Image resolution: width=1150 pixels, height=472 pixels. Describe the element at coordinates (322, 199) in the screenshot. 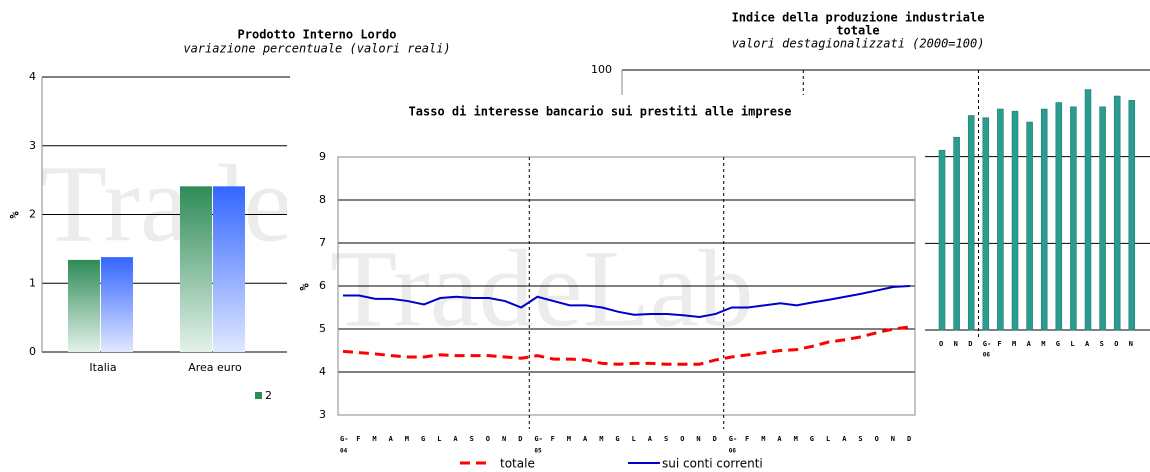

I see `y-tick-label: 8` at that location.